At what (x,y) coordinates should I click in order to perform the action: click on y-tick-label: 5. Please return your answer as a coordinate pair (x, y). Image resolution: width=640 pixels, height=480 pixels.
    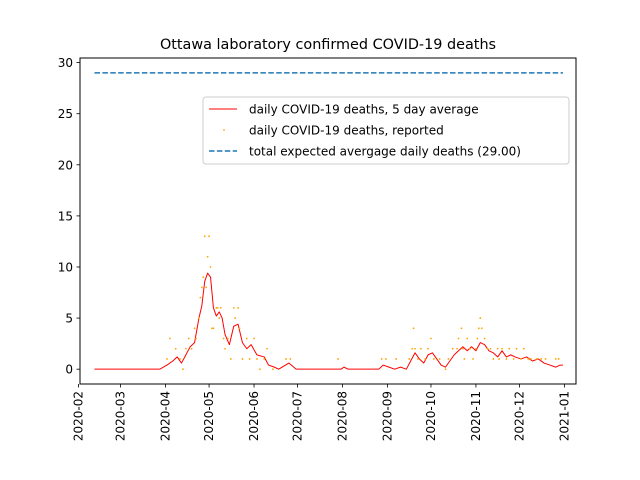
    Looking at the image, I should click on (69, 319).